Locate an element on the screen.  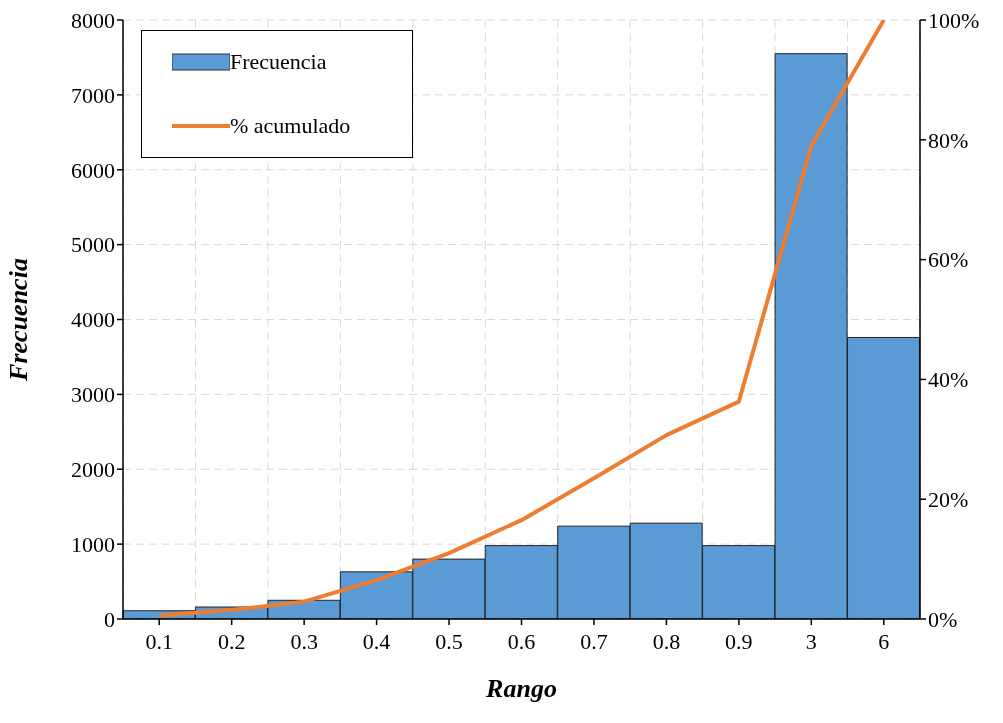
y-tick-label: 2000 is located at coordinates (93, 470).